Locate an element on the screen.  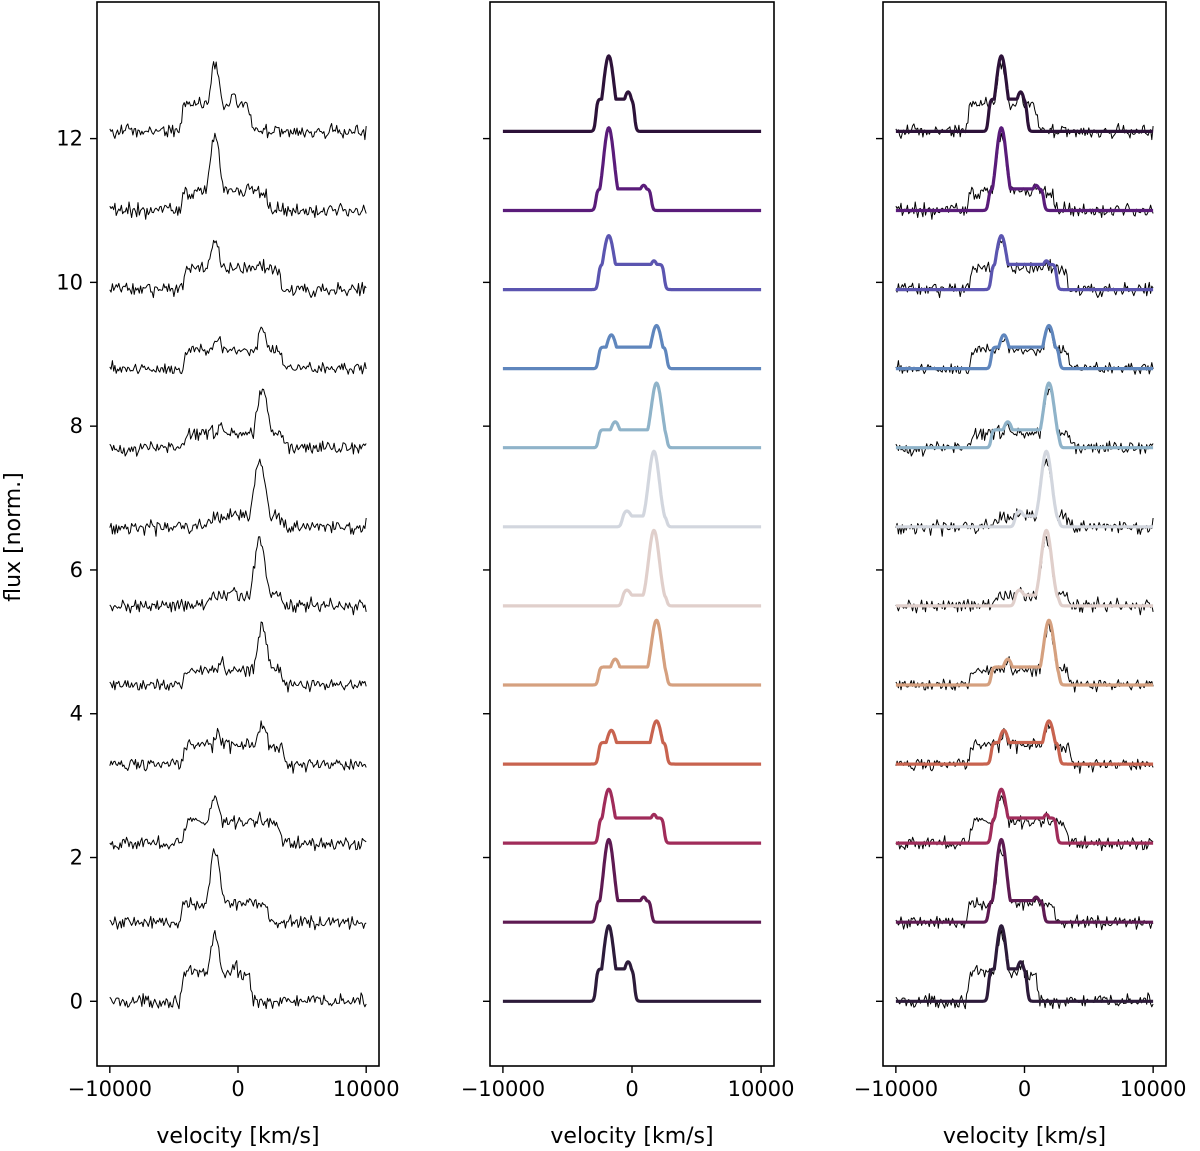
y-tick-label: 6 is located at coordinates (76, 570).